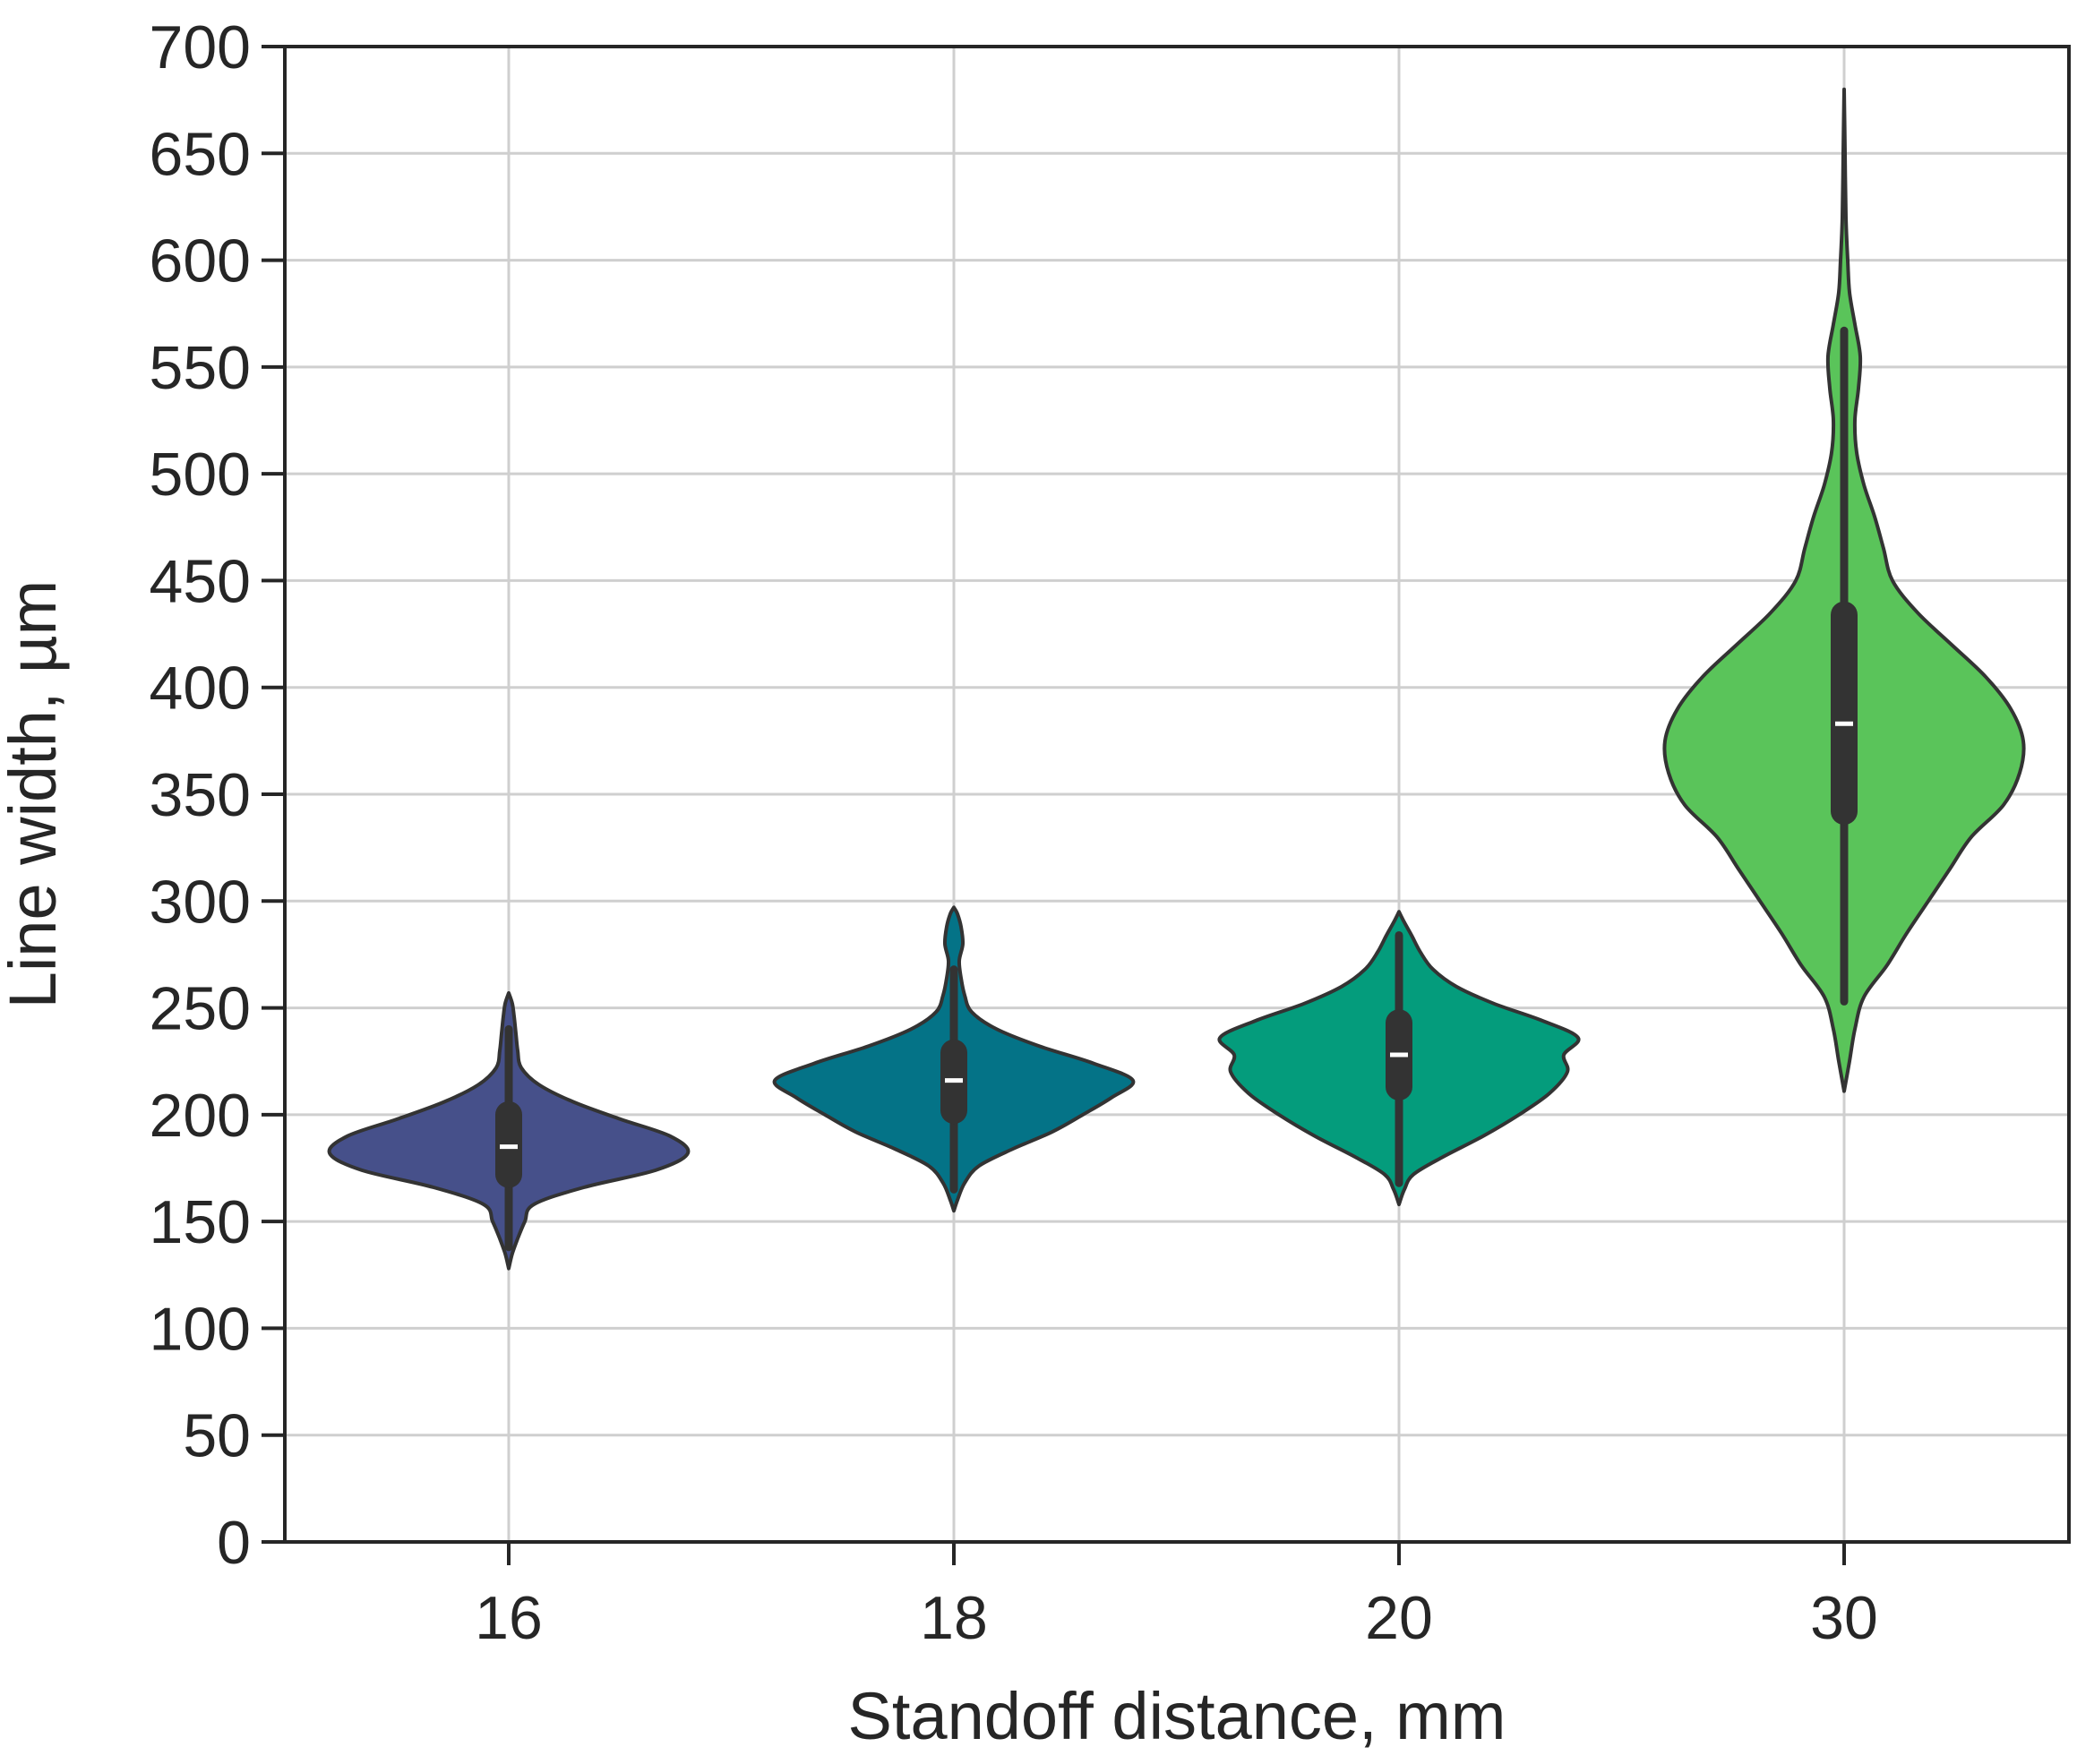  What do you see at coordinates (200, 1116) in the screenshot?
I see `y-tick-label: 200` at bounding box center [200, 1116].